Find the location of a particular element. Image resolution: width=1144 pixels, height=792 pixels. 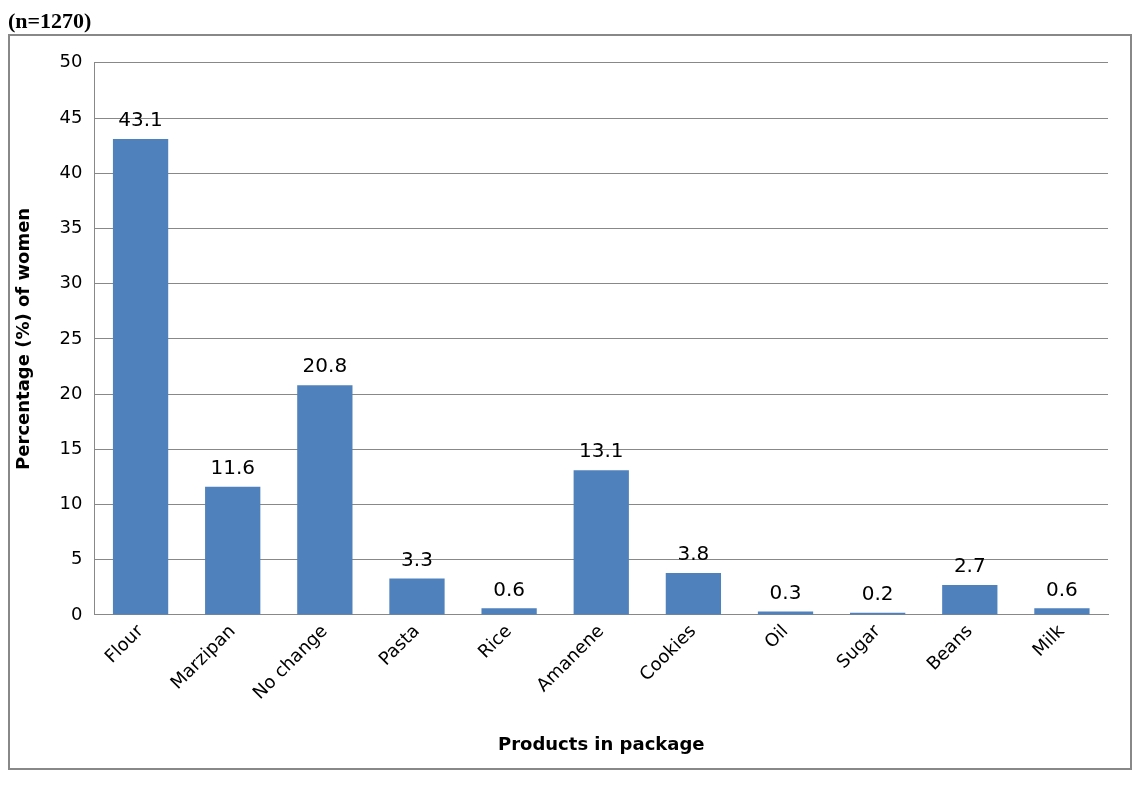

data-label: 0.3 is located at coordinates (785, 591).